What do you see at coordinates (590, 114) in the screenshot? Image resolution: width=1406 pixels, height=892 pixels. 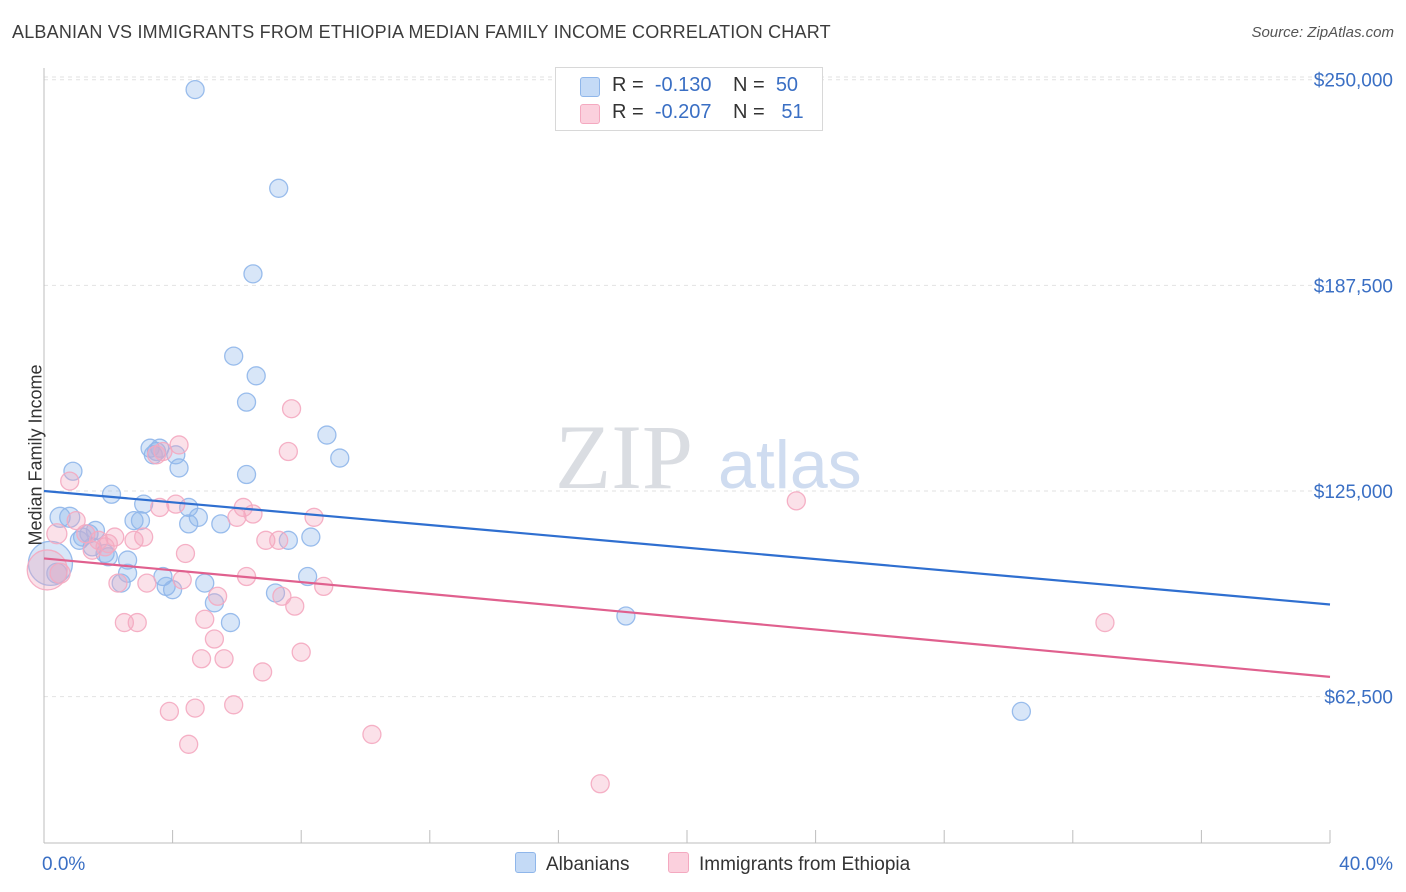 I see `legend-swatch-ethiopia` at bounding box center [590, 114].